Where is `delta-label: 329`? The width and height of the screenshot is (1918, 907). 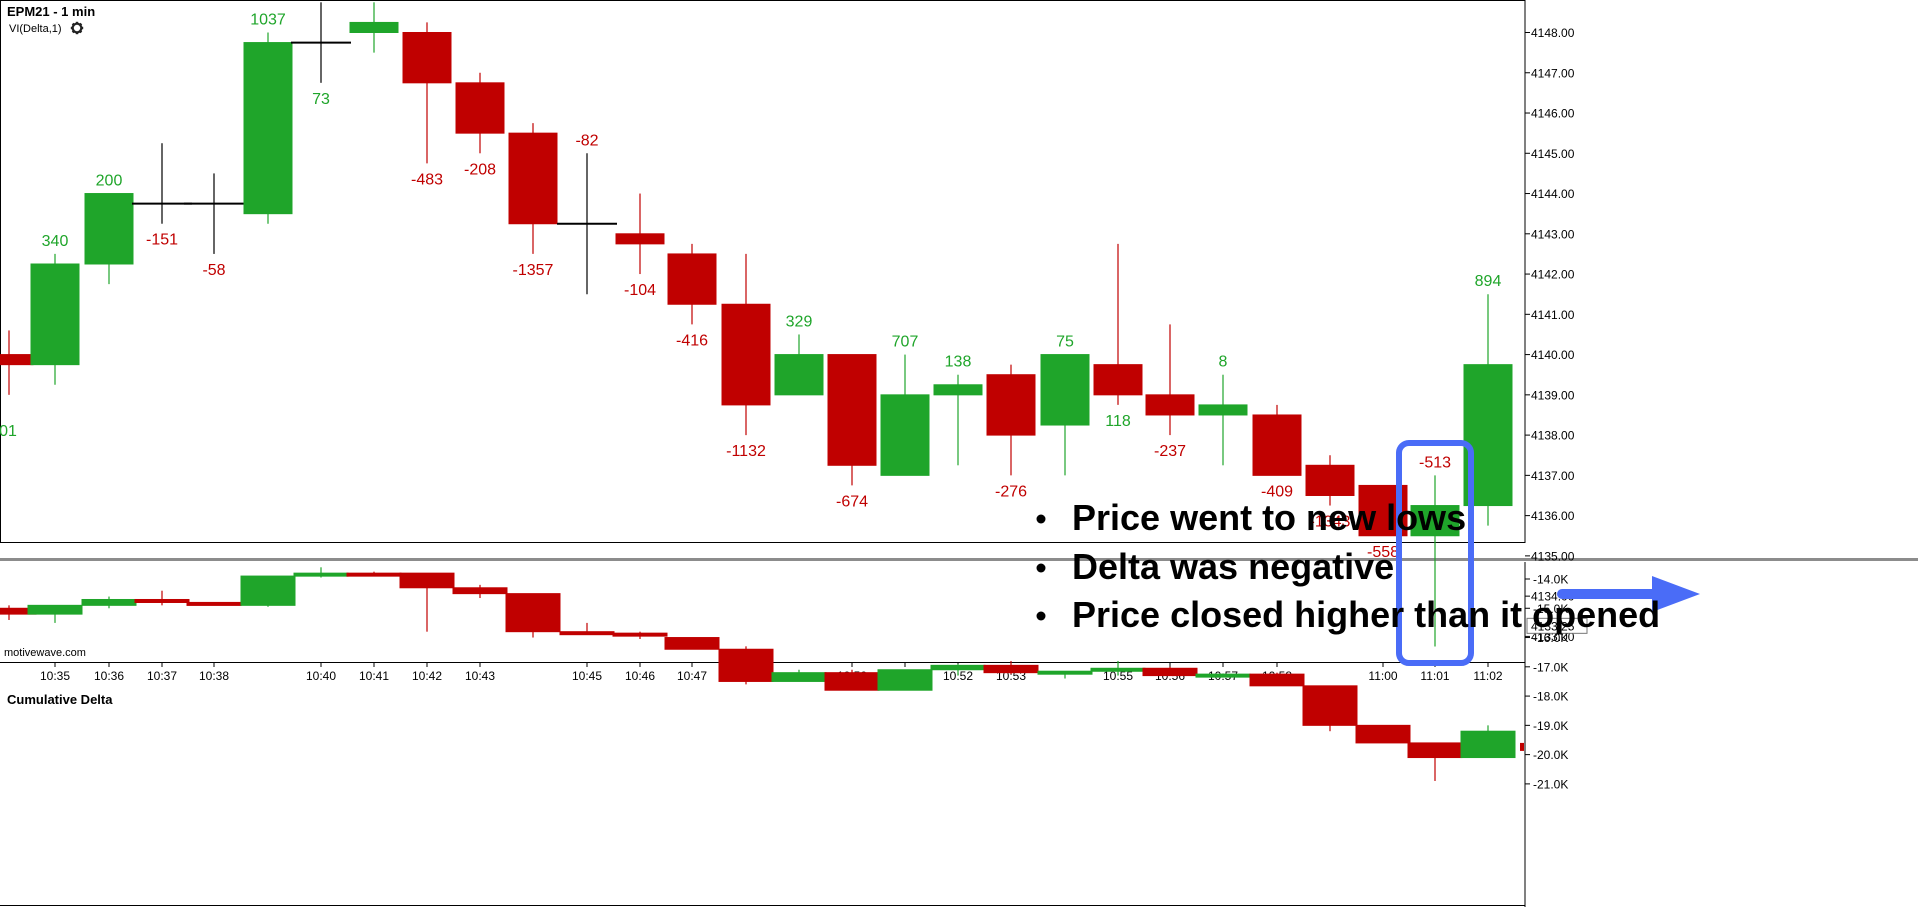
delta-label: 329 is located at coordinates (799, 321).